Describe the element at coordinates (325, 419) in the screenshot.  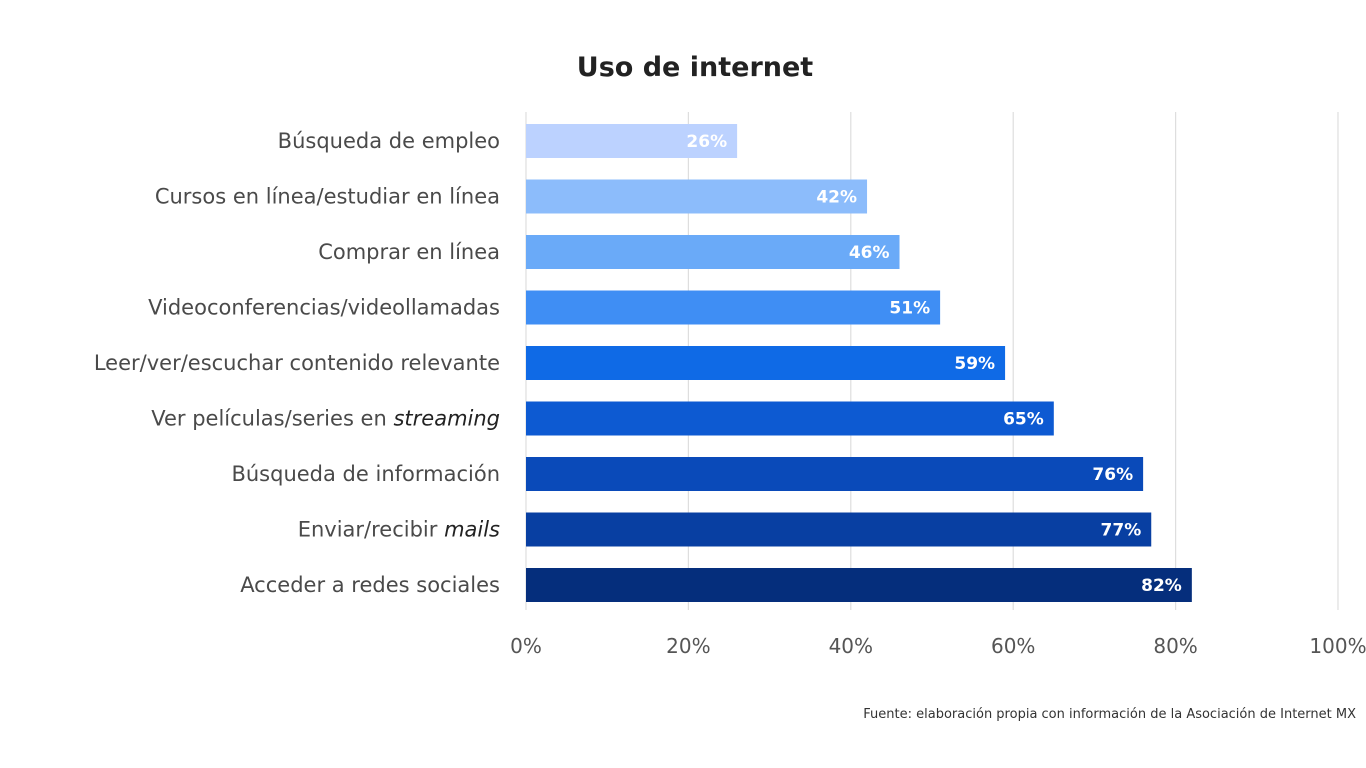
I see `category-label: Ver películas/series en streaming` at that location.